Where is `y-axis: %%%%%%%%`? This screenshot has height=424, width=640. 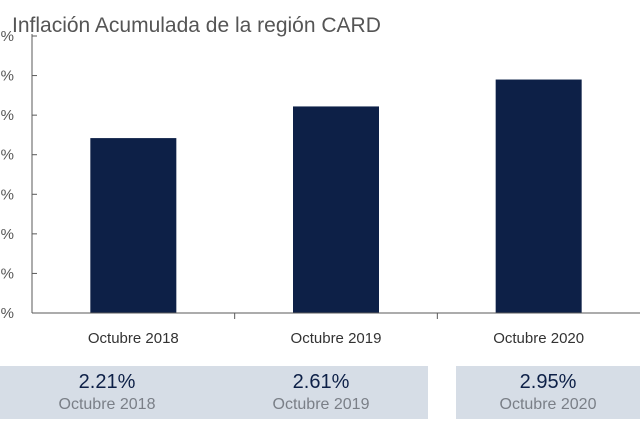 y-axis: %%%%%%%% is located at coordinates (19, 175).